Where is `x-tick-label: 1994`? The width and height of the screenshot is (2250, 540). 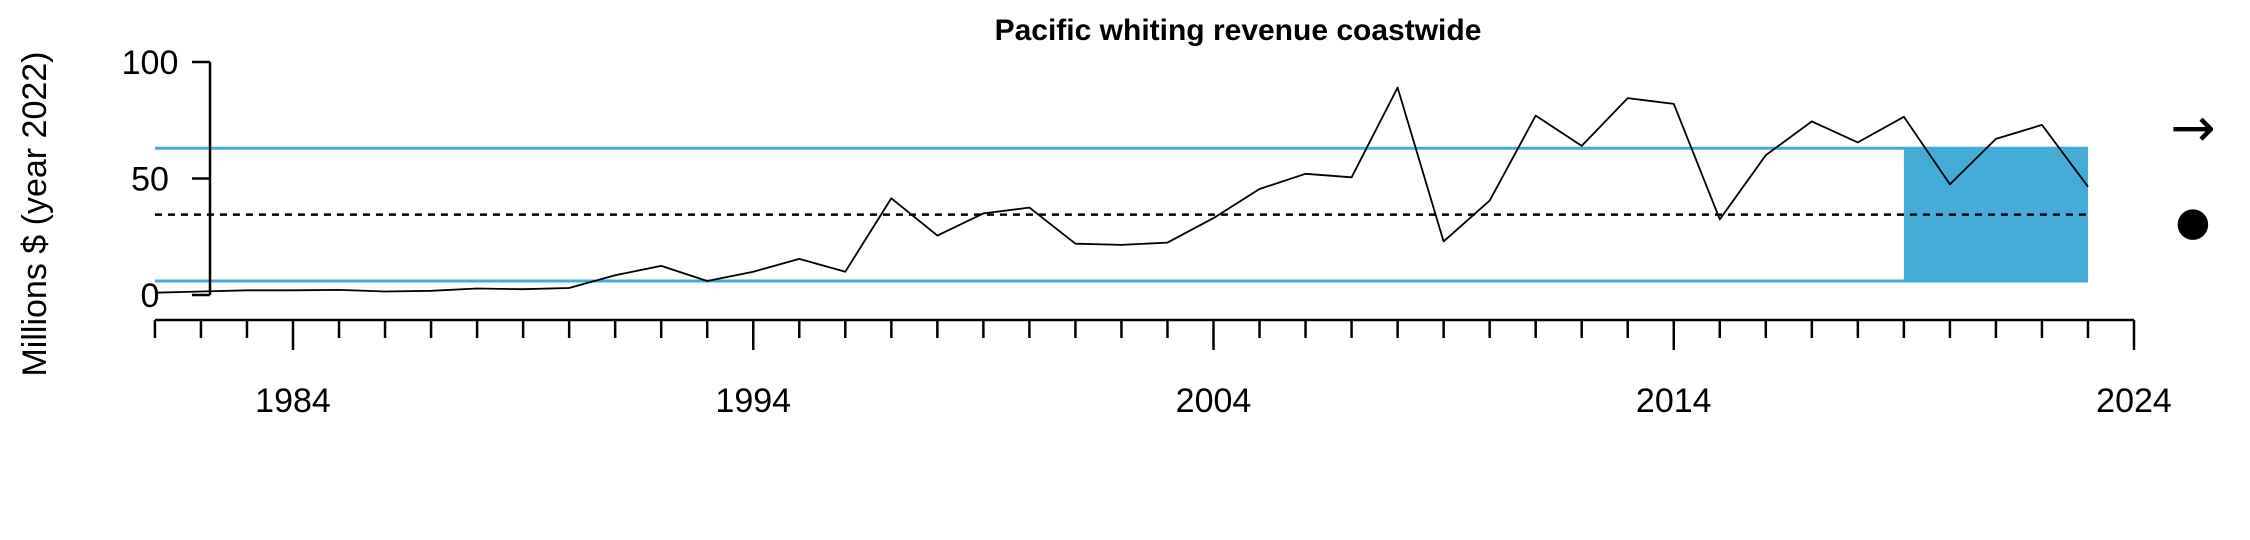
x-tick-label: 1994 is located at coordinates (753, 401).